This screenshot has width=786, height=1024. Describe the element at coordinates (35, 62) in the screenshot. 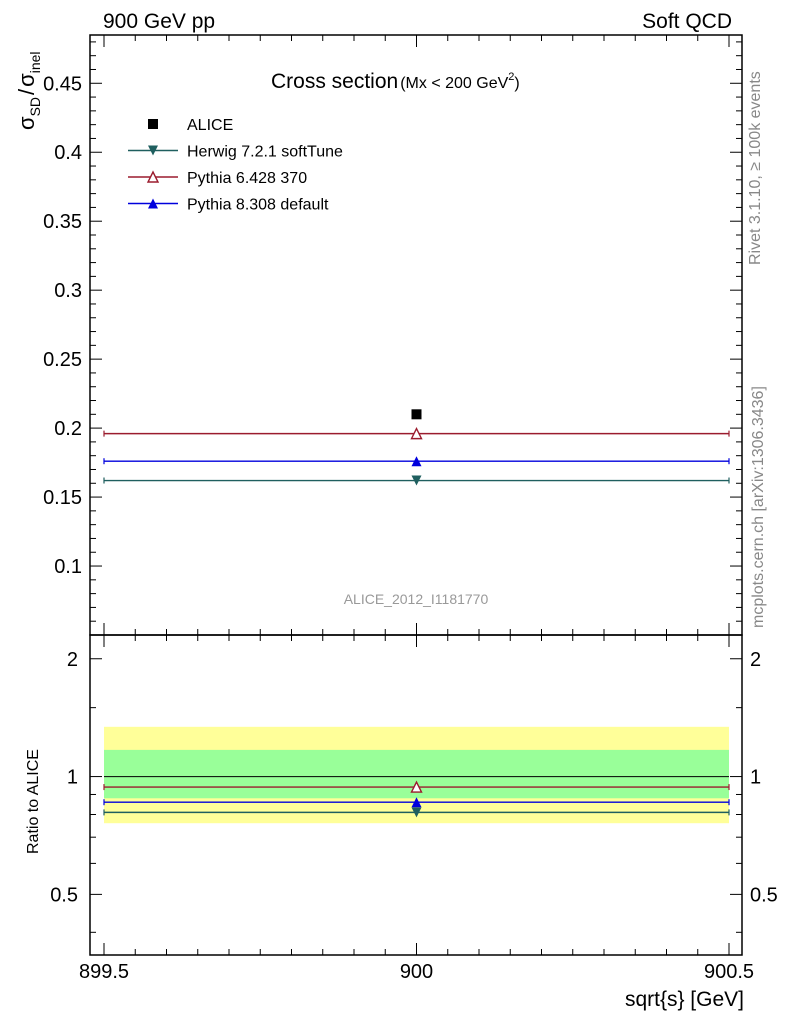

I see `y-label-sub-inel: inel` at that location.